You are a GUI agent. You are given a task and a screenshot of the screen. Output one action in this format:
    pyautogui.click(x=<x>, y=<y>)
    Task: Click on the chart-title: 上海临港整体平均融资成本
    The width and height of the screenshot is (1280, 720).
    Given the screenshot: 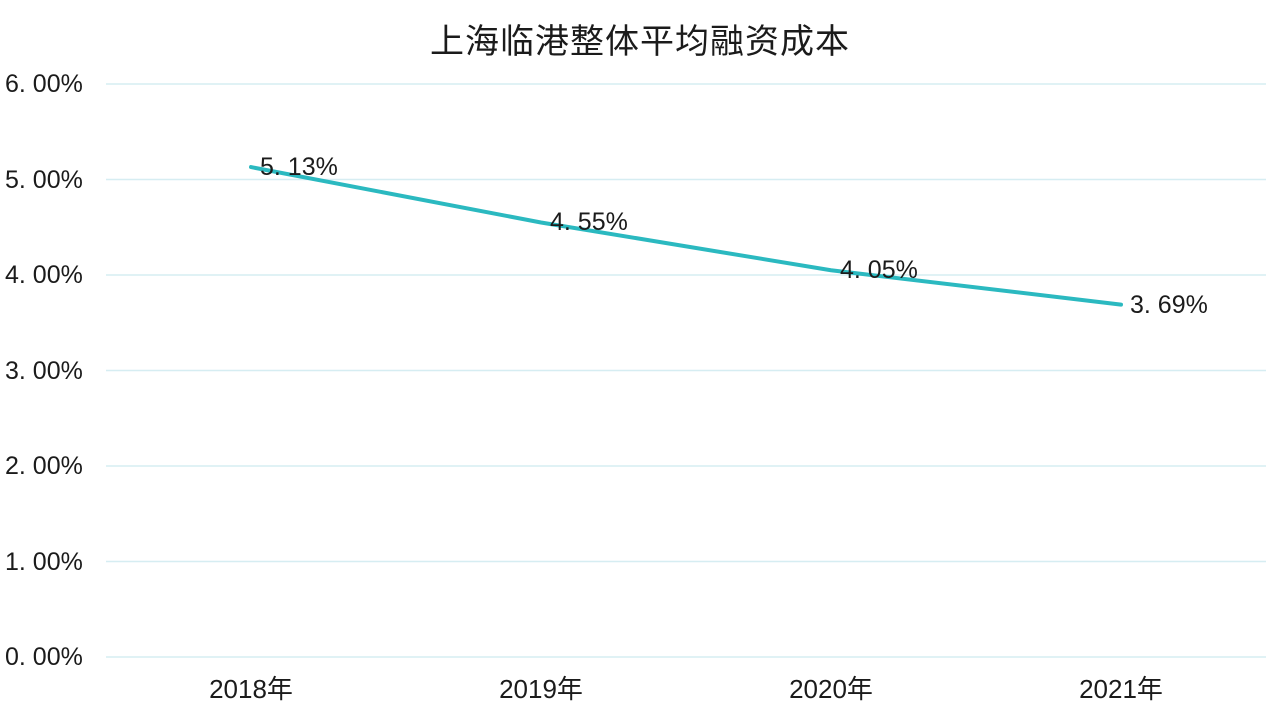 What is the action you would take?
    pyautogui.click(x=640, y=42)
    